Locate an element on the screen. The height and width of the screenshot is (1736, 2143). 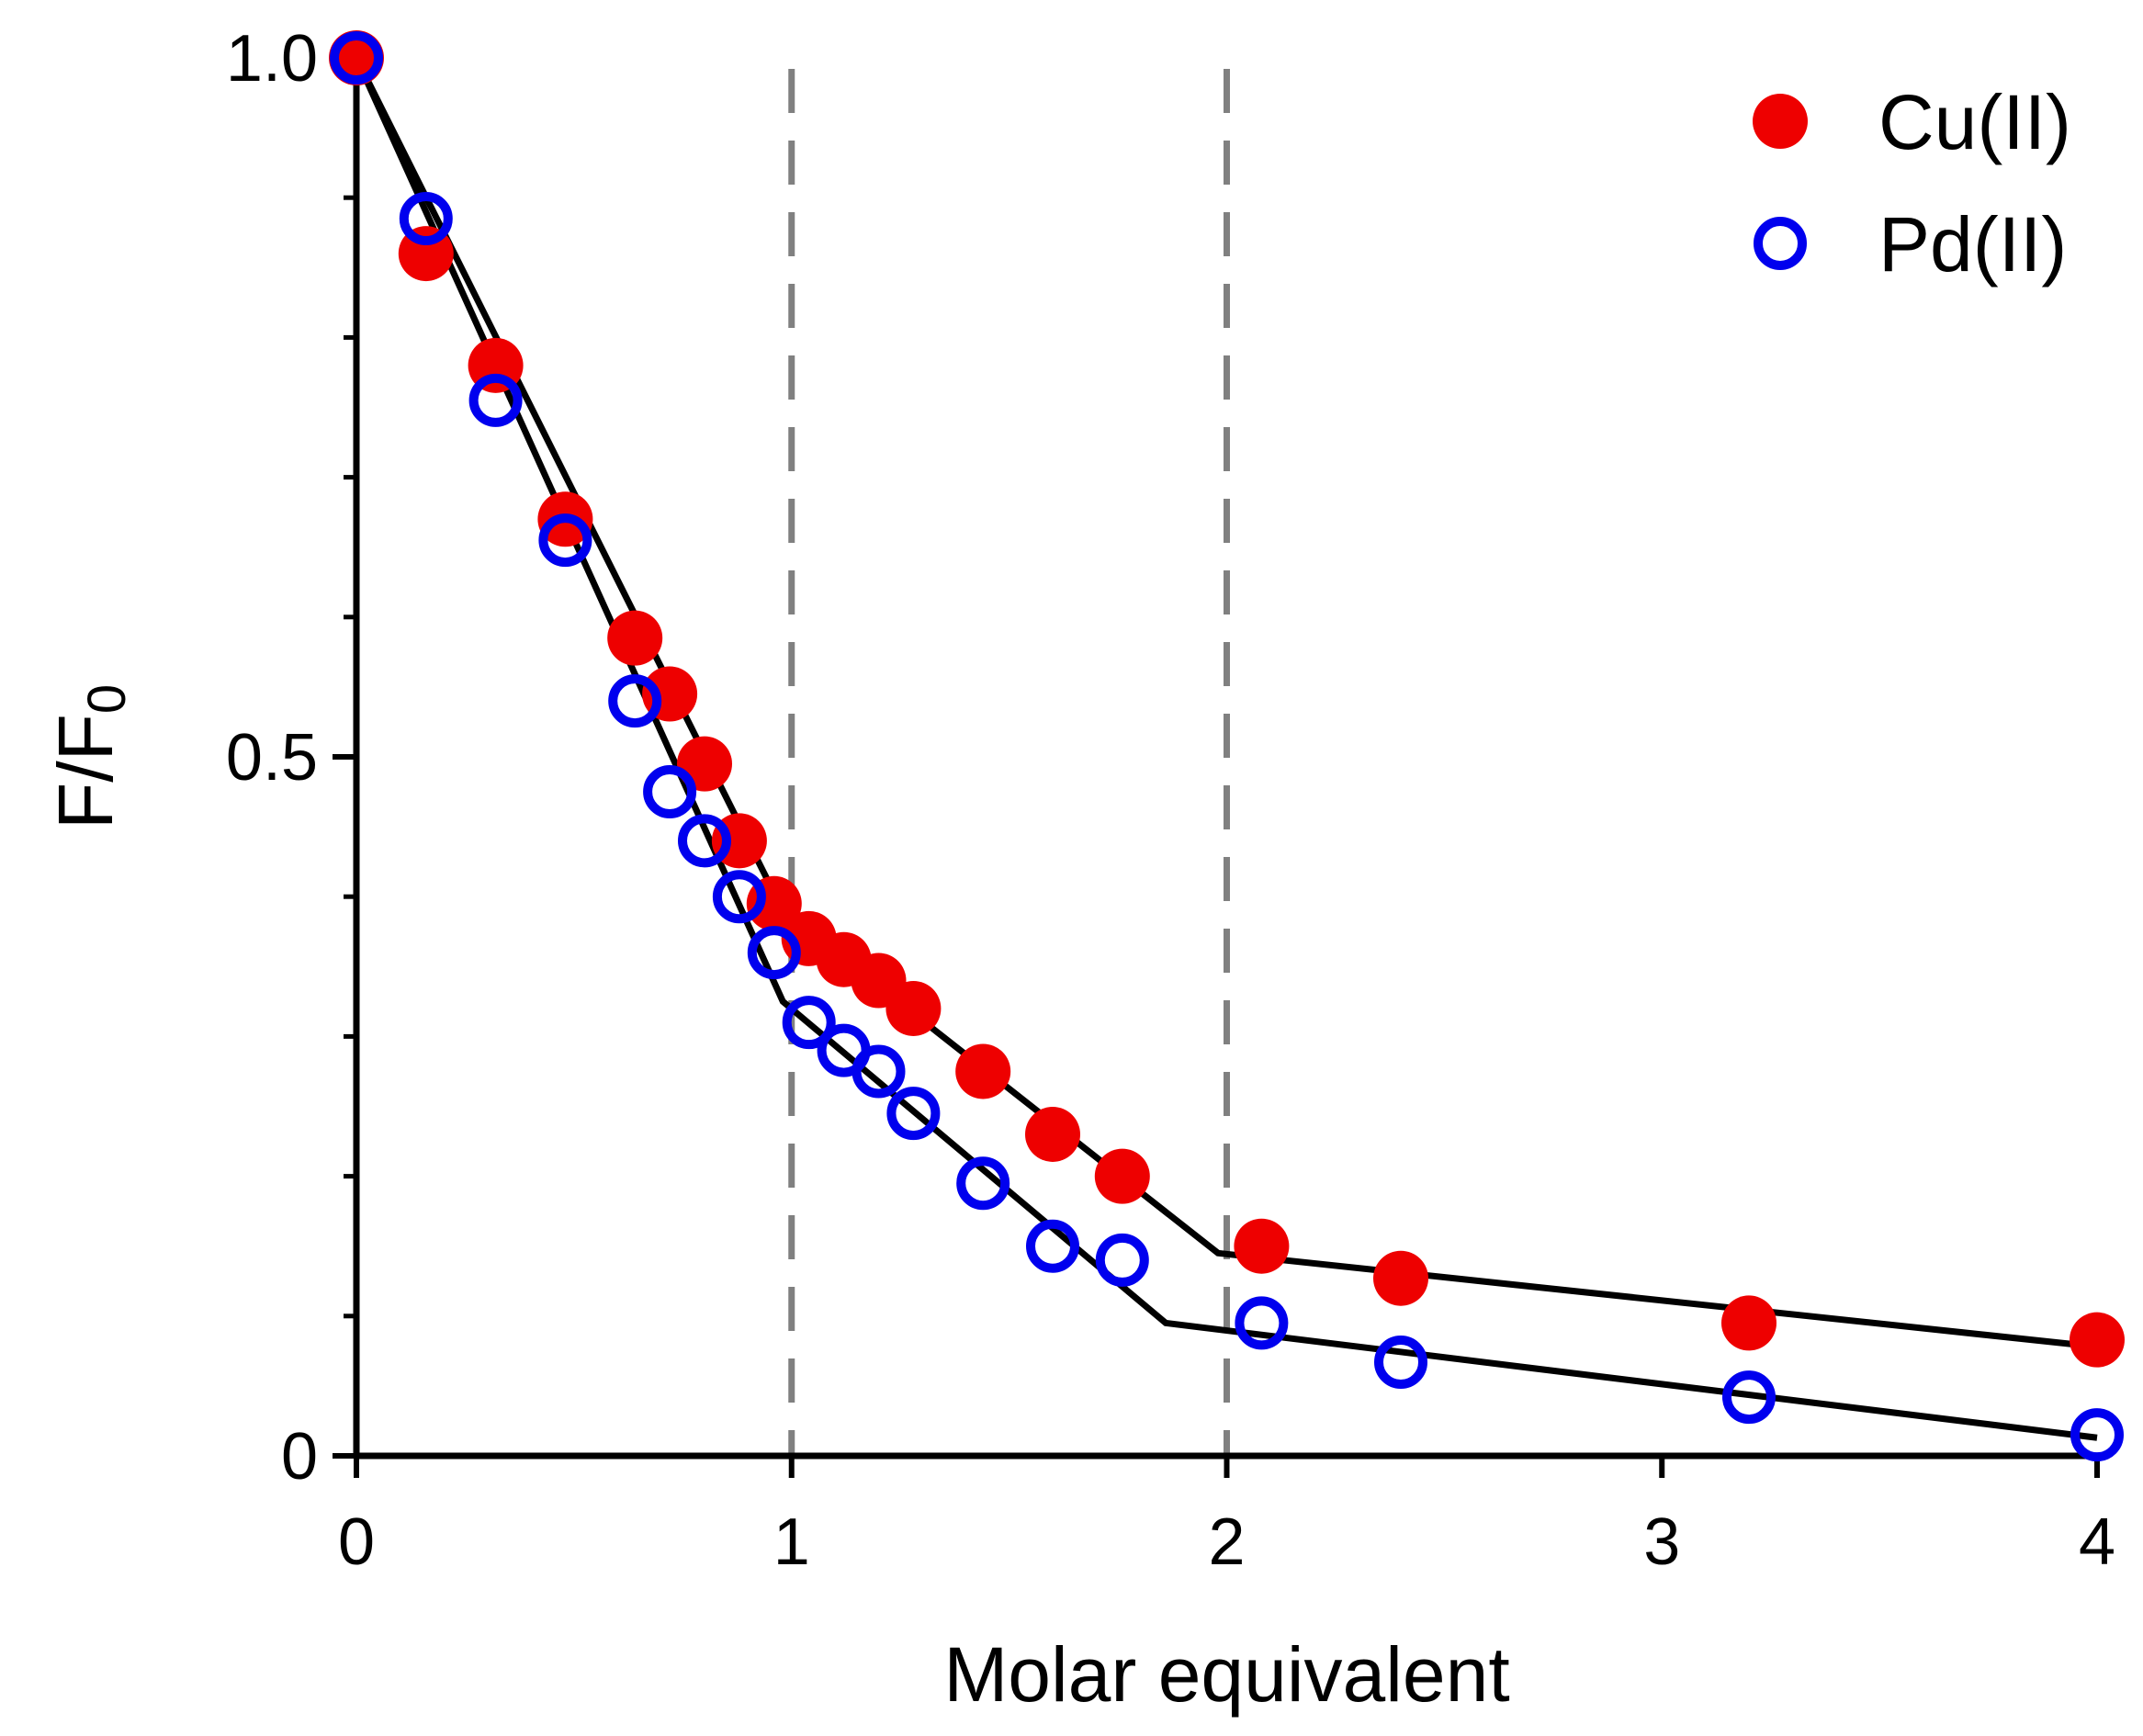
legend-marker-cu is located at coordinates (1780, 121).